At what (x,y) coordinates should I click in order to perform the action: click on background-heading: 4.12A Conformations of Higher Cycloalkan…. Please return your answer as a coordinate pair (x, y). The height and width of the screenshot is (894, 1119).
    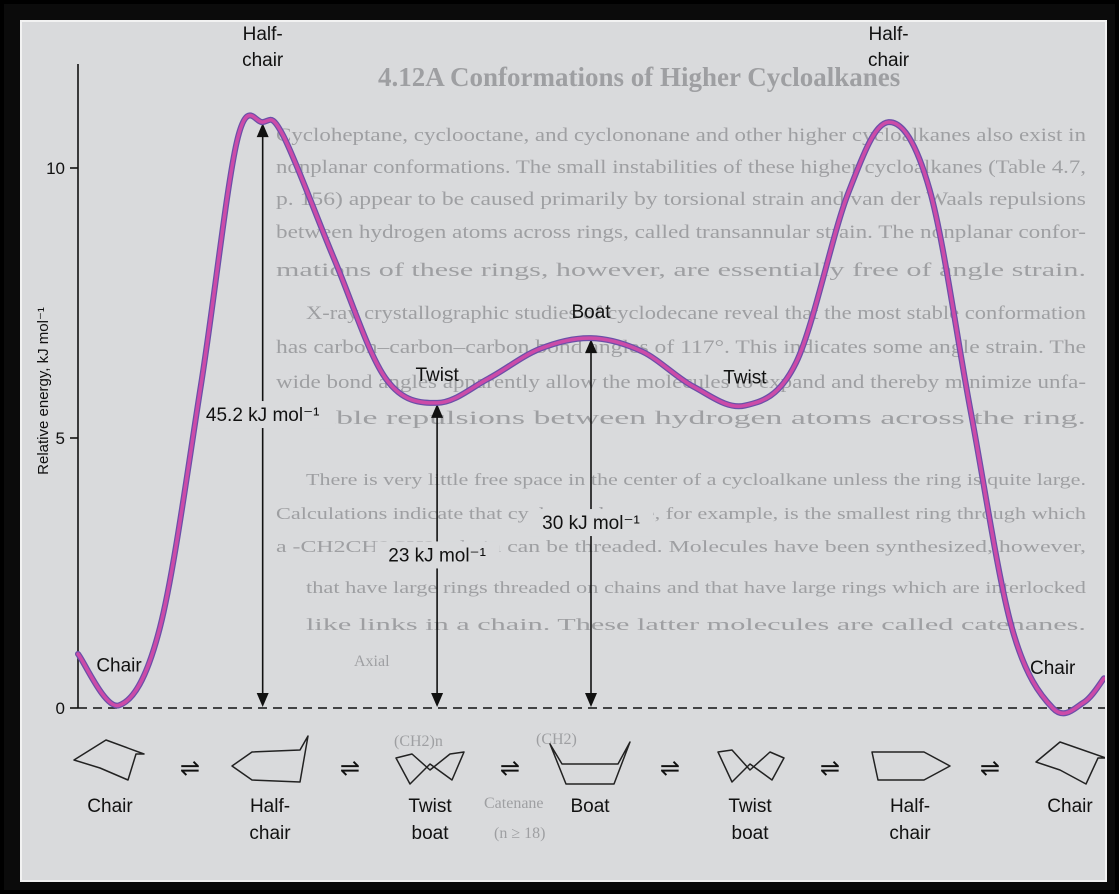
    Looking at the image, I should click on (639, 77).